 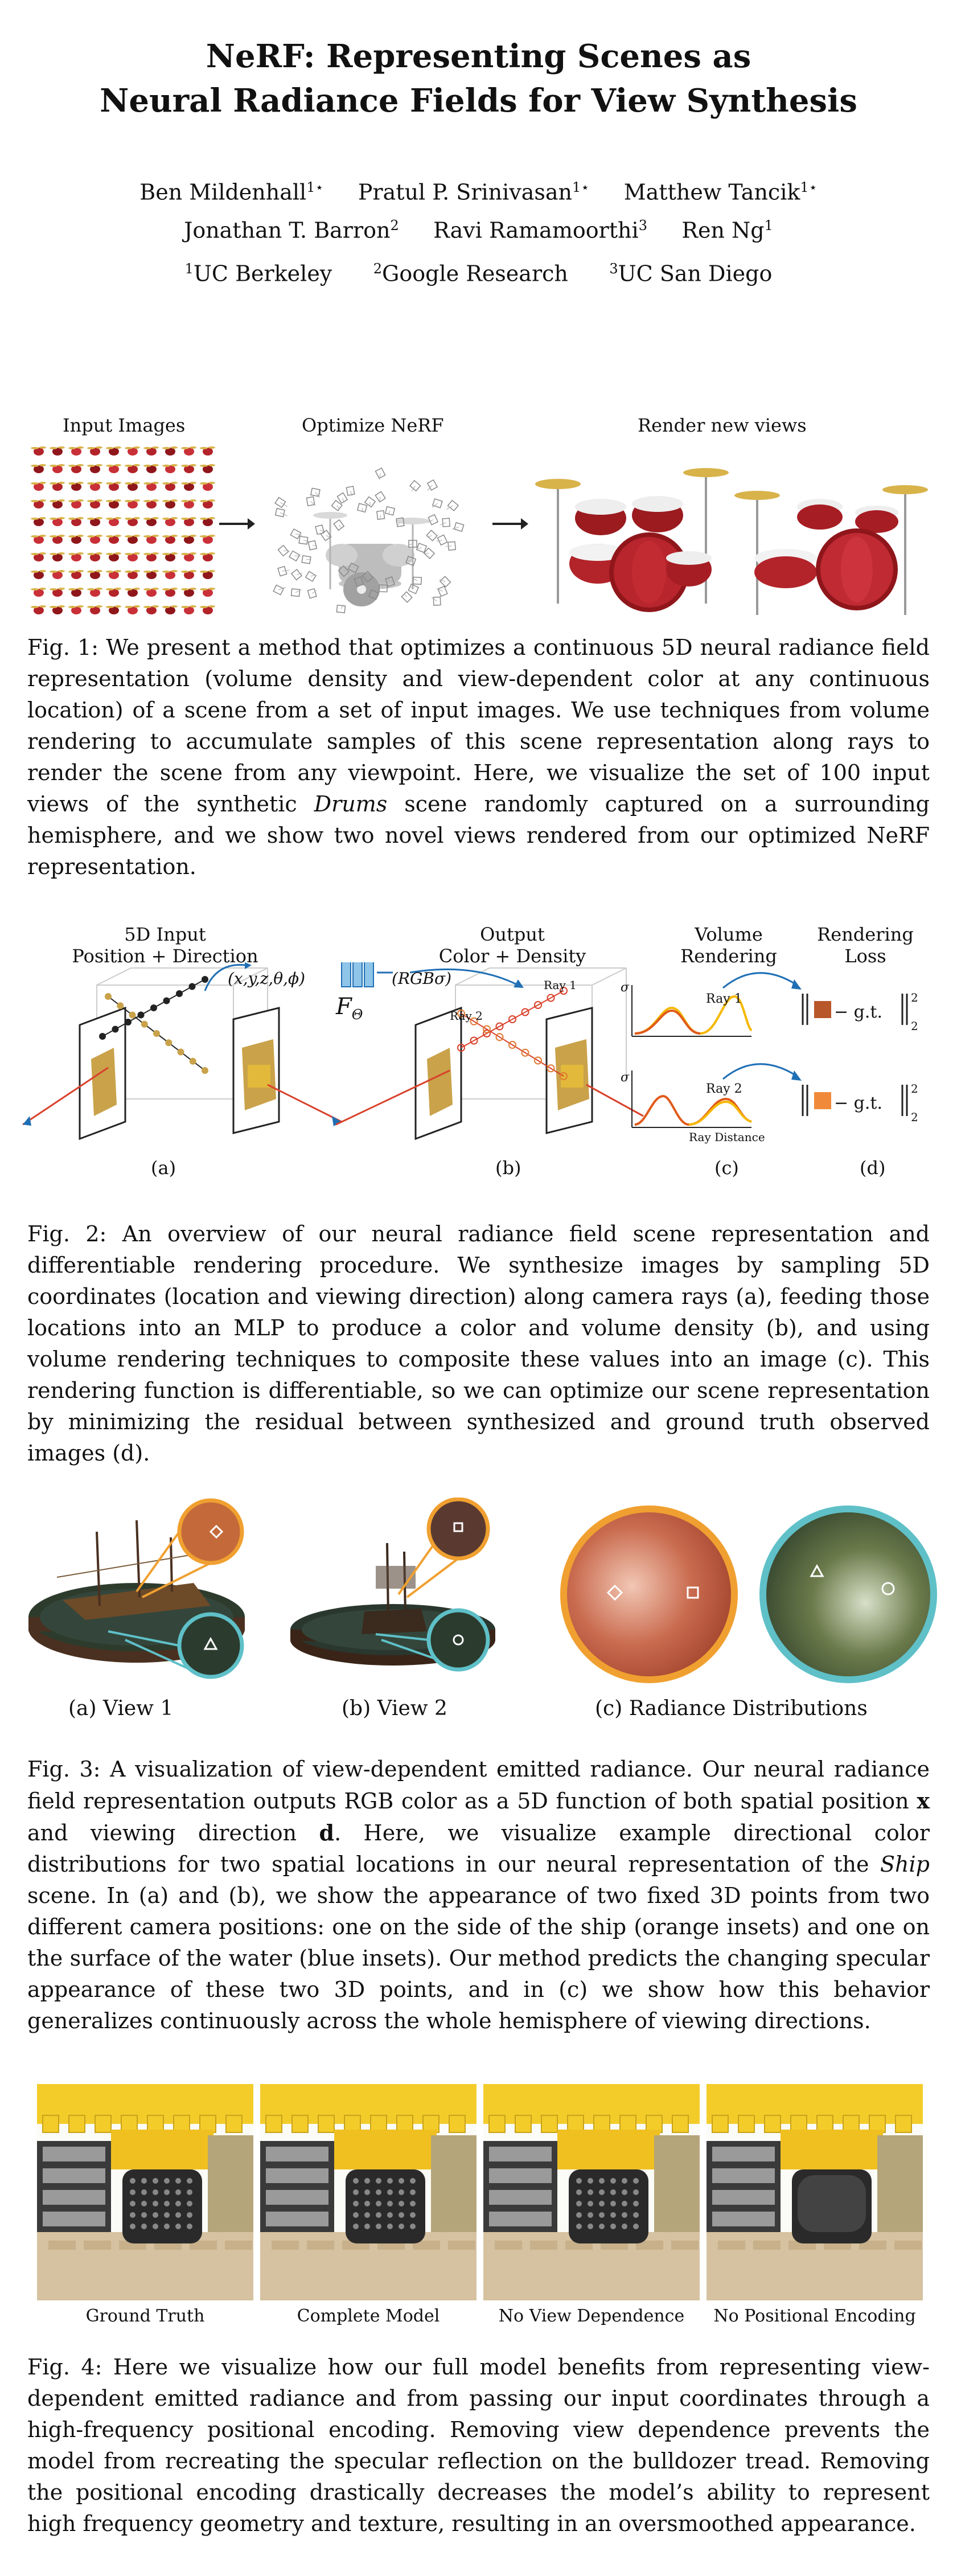 What do you see at coordinates (508, 1168) in the screenshot?
I see `fig2-panel-b-label: (b)` at bounding box center [508, 1168].